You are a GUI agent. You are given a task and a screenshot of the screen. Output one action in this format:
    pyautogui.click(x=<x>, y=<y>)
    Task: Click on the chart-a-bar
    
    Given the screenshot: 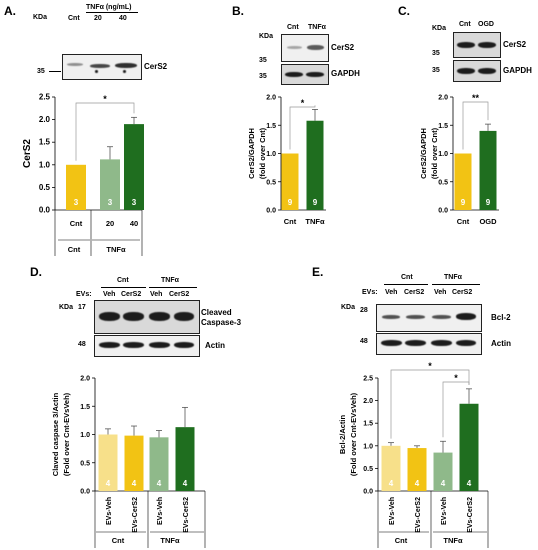 What is the action you would take?
    pyautogui.click(x=110, y=184)
    